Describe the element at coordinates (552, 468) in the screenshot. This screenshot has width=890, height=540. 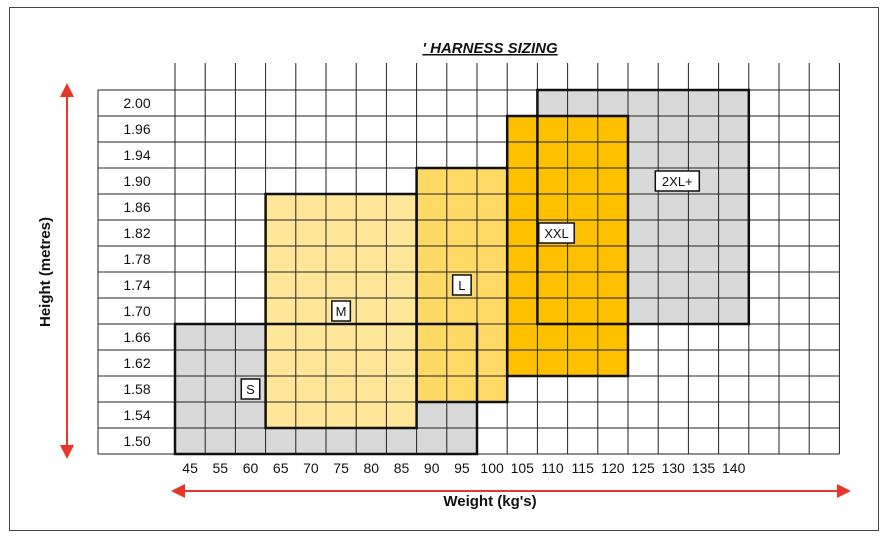
I see `x-tick-label: 110` at that location.